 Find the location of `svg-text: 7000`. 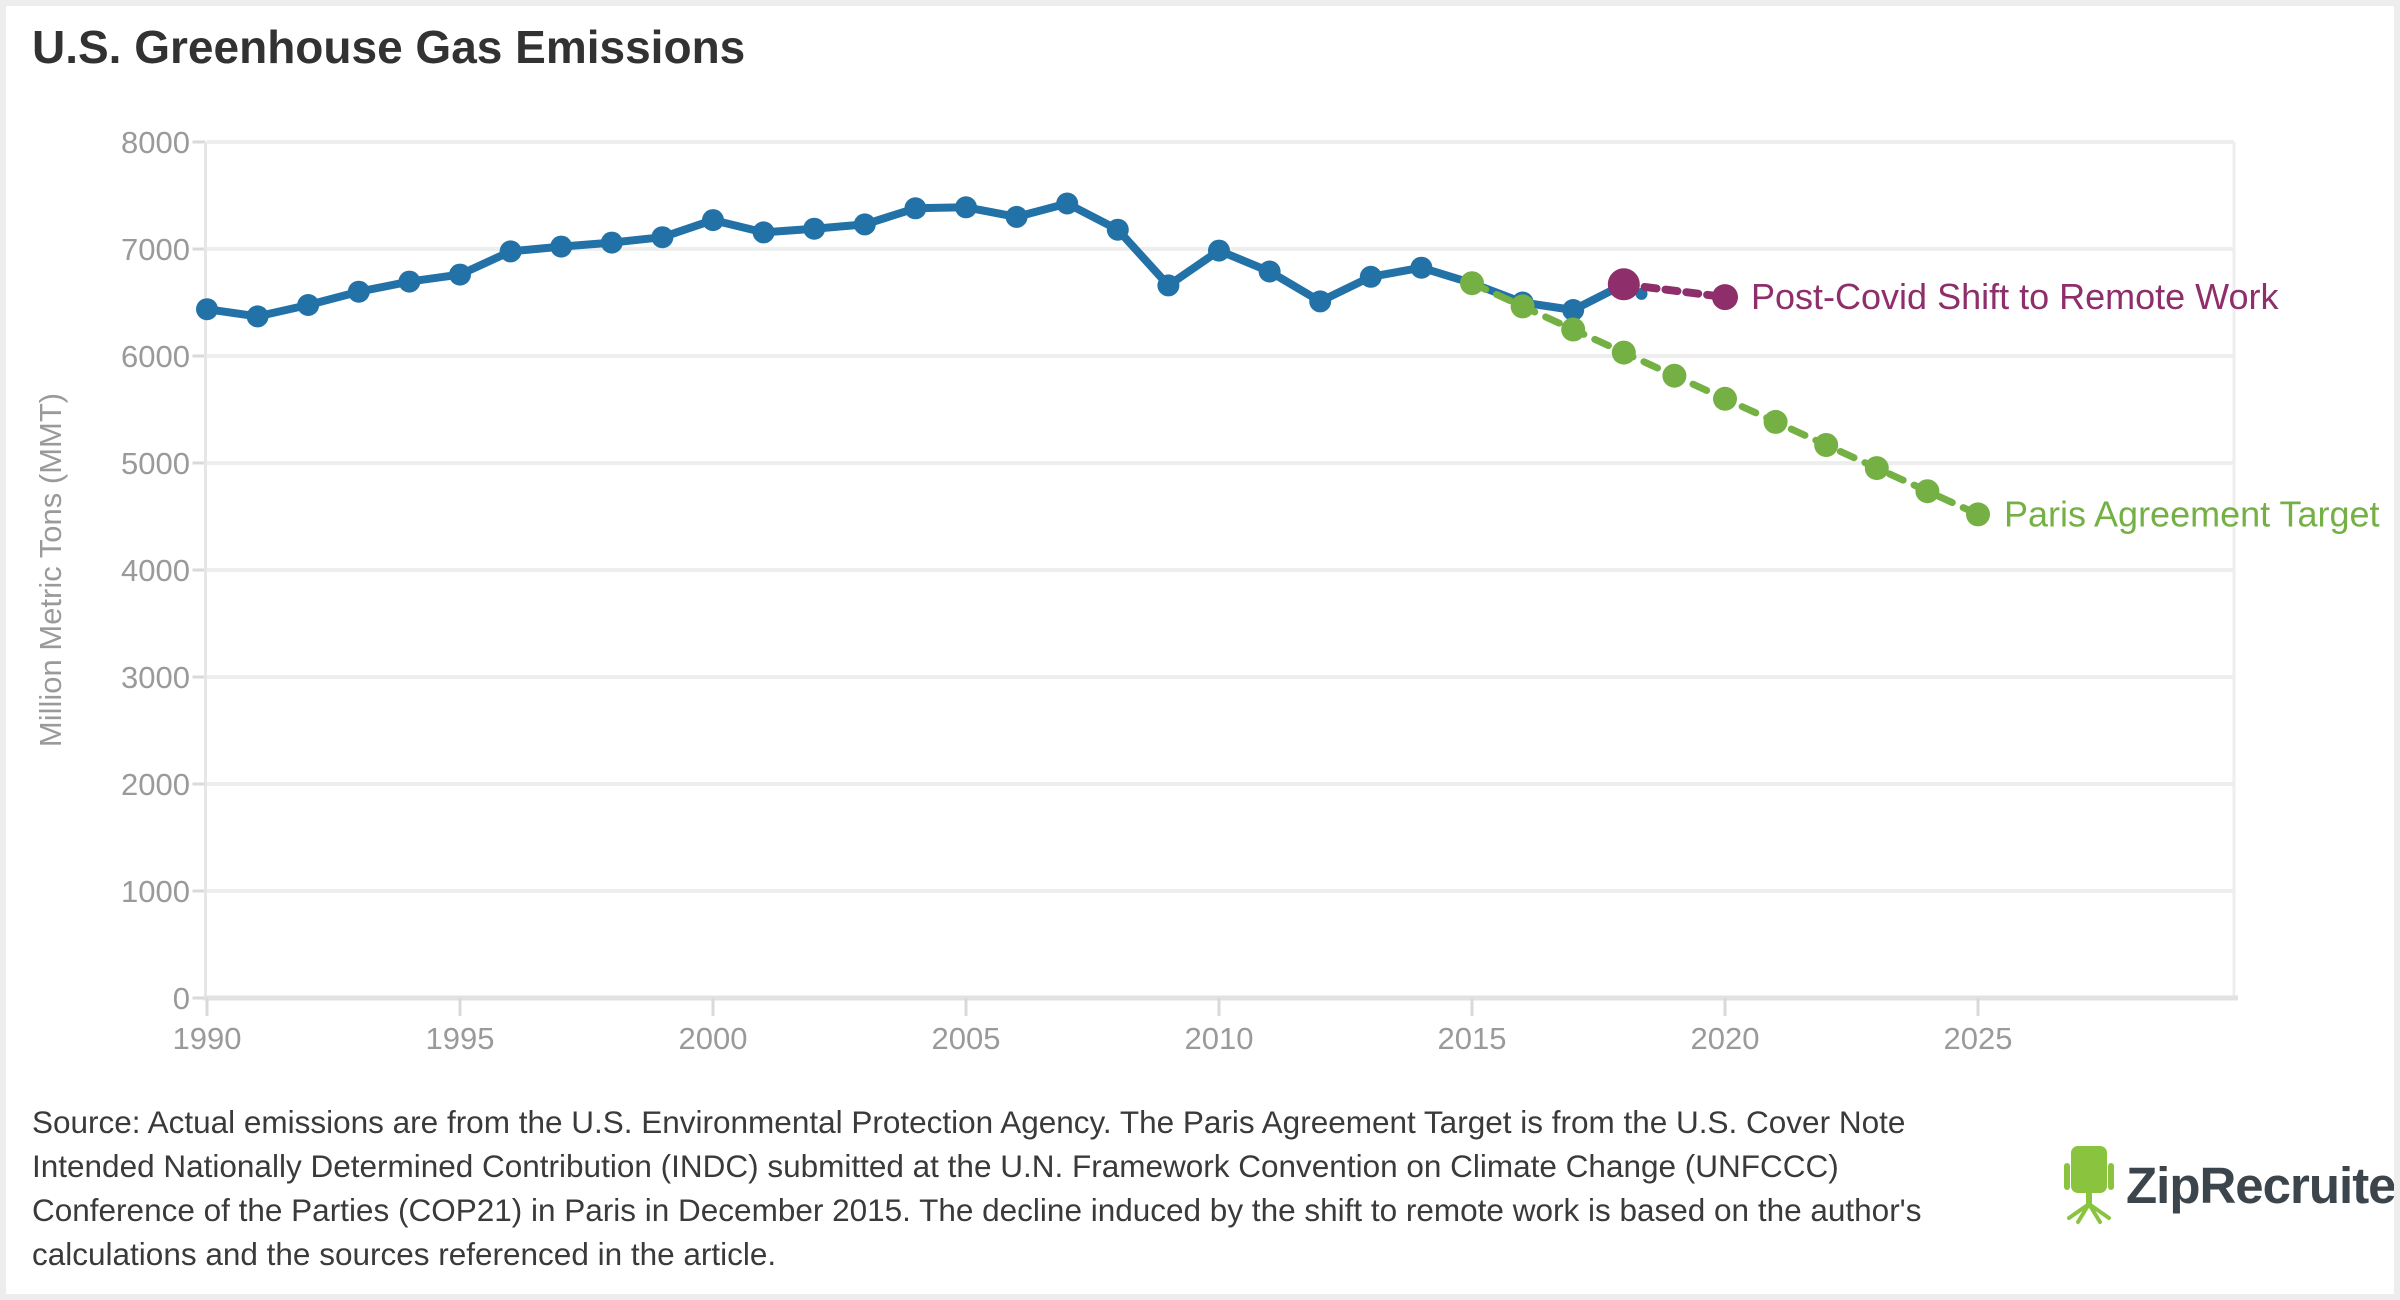

svg-text: 7000 is located at coordinates (155, 249).